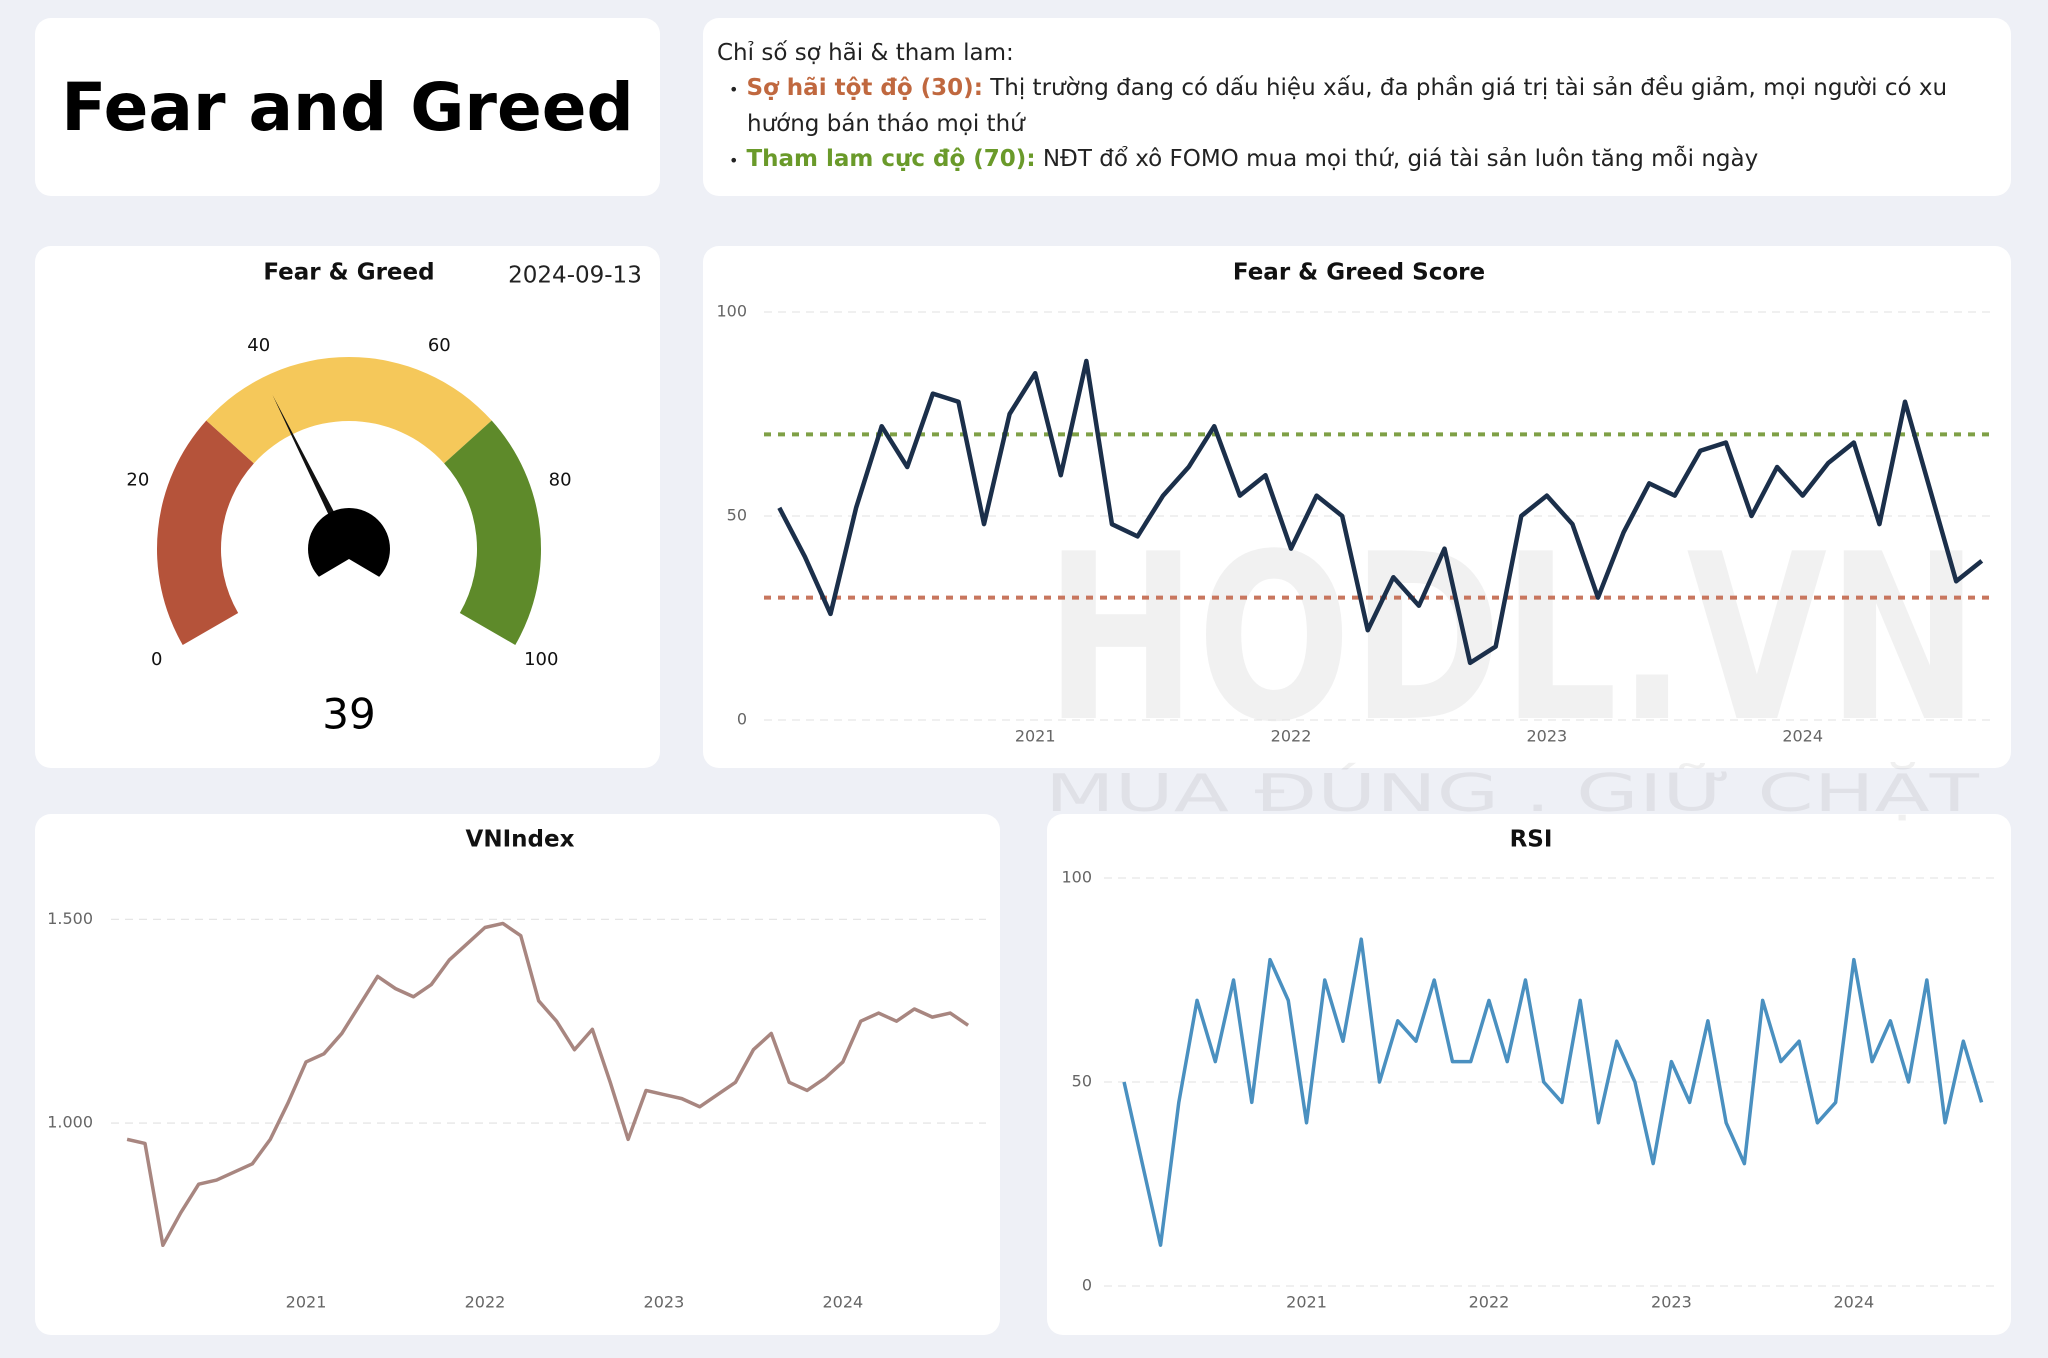  I want to click on watermark-slogan: MUA ĐÚNG . GIỮ CHẶT, so click(1512, 793).